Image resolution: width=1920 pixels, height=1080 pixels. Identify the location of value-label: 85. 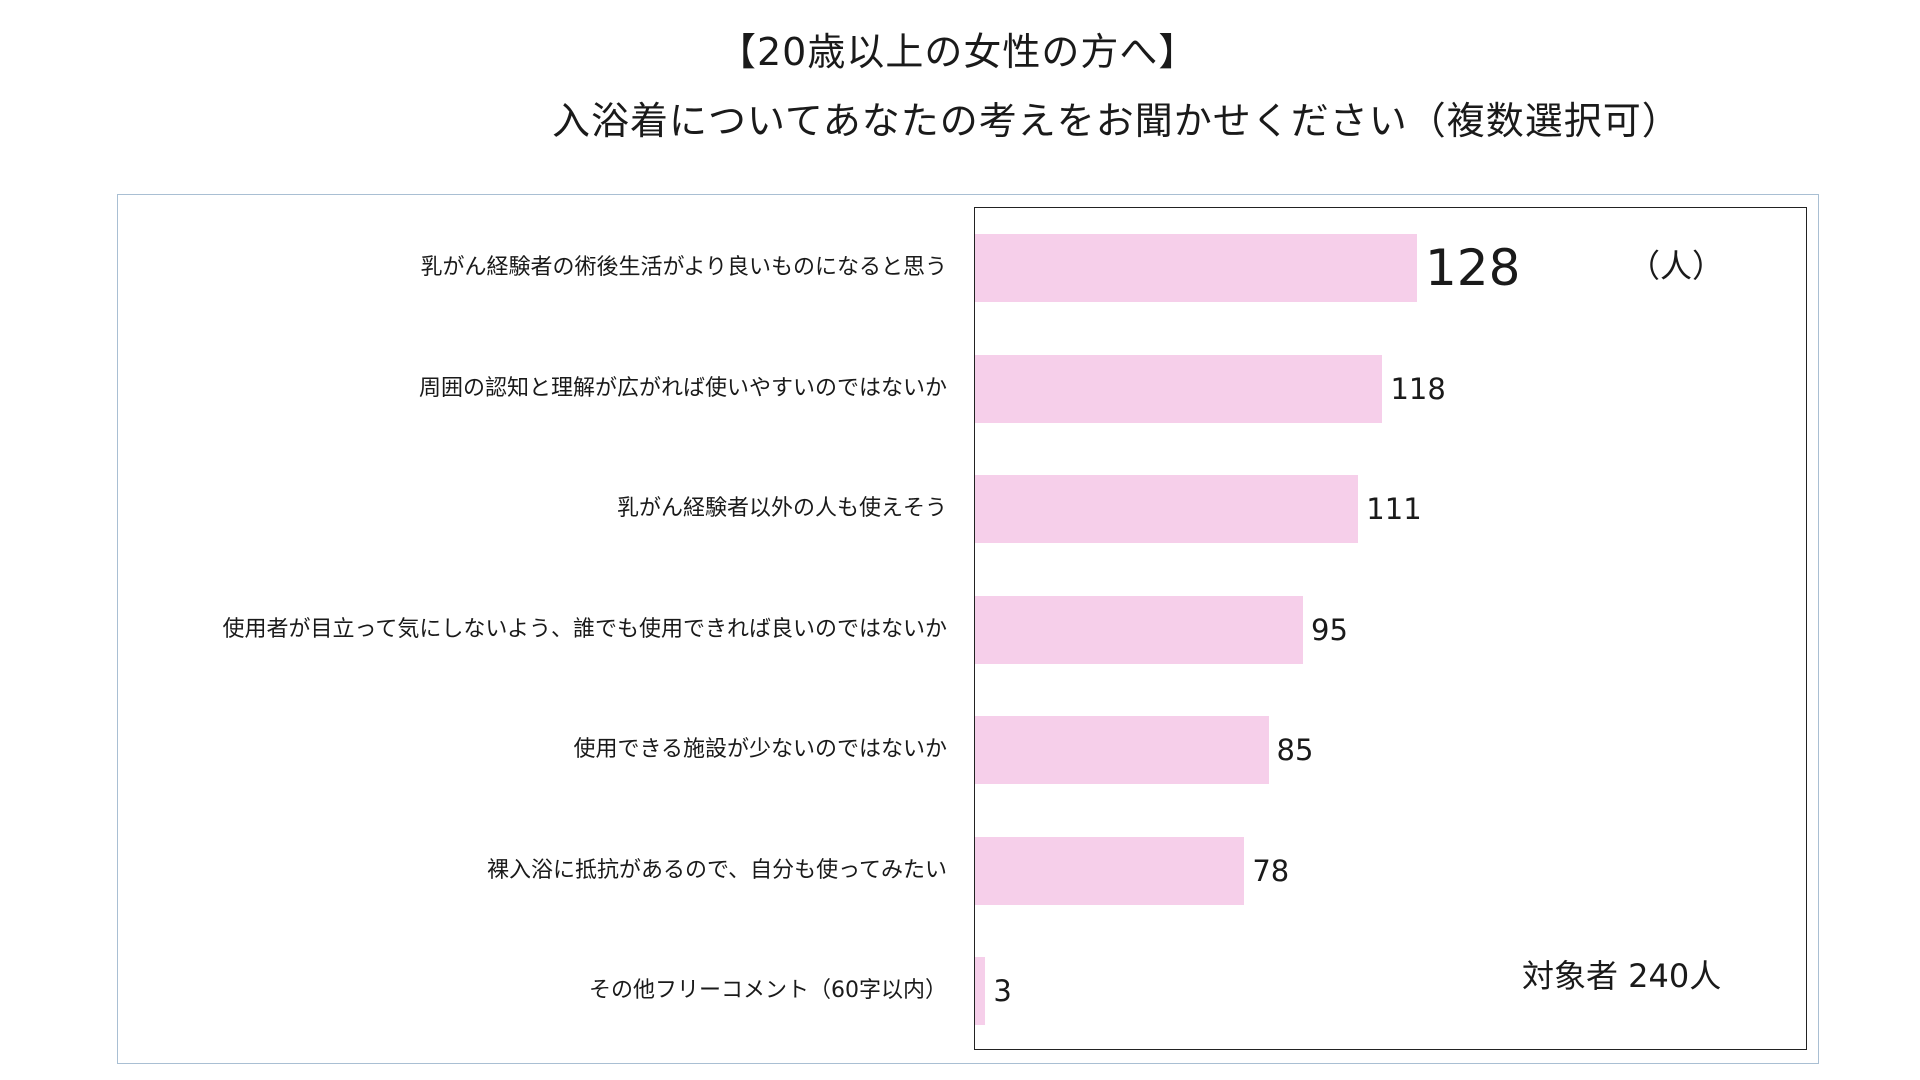
(1295, 750).